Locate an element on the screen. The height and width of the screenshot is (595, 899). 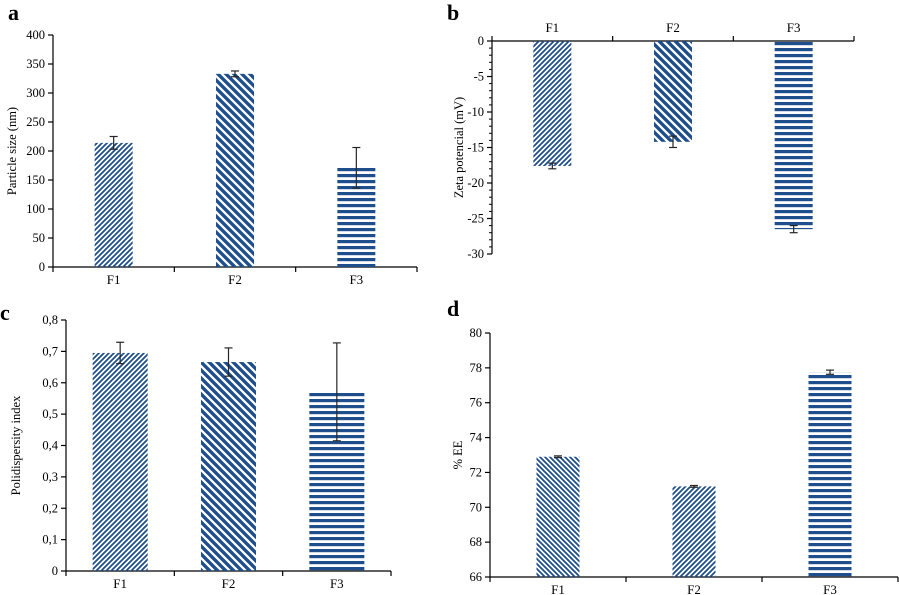
y-tick-label: -25 is located at coordinates (475, 219).